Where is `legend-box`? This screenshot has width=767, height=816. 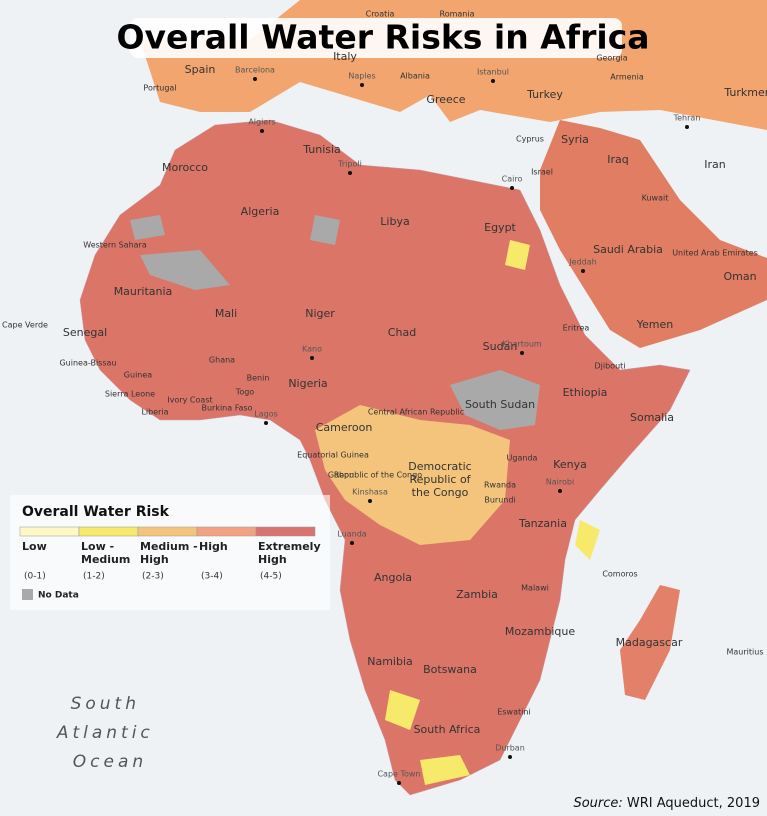
legend-box is located at coordinates (170, 552).